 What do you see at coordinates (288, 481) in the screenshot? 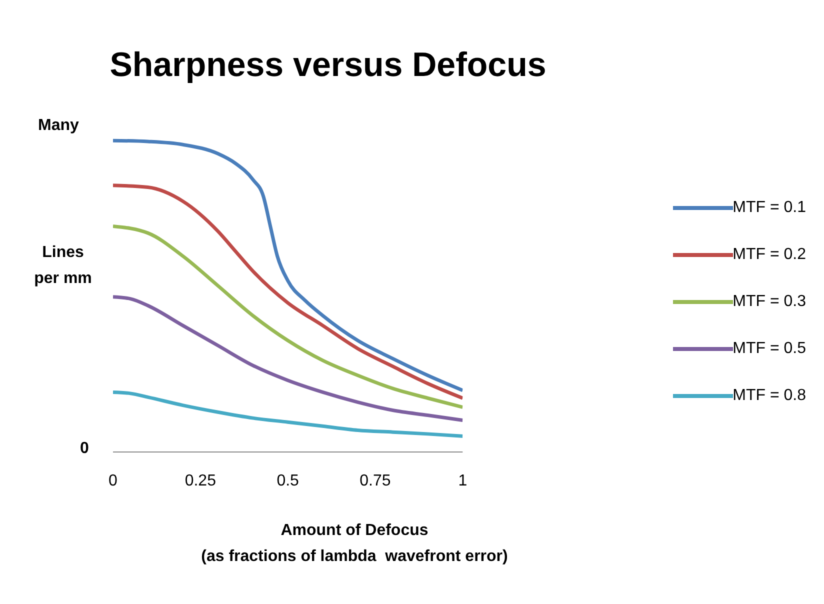
I see `x-tick-label: 0.5` at bounding box center [288, 481].